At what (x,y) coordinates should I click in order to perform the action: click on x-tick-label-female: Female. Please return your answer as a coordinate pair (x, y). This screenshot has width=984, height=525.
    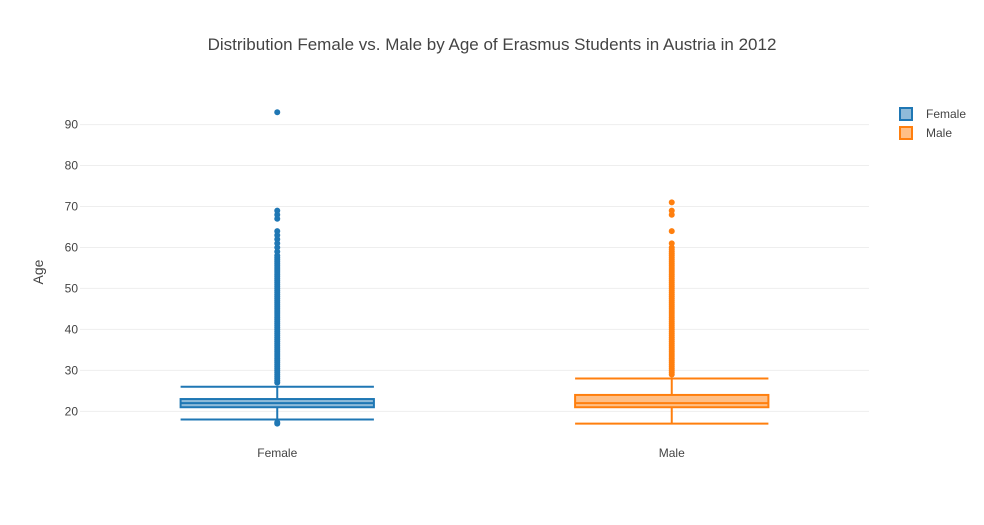
    Looking at the image, I should click on (277, 453).